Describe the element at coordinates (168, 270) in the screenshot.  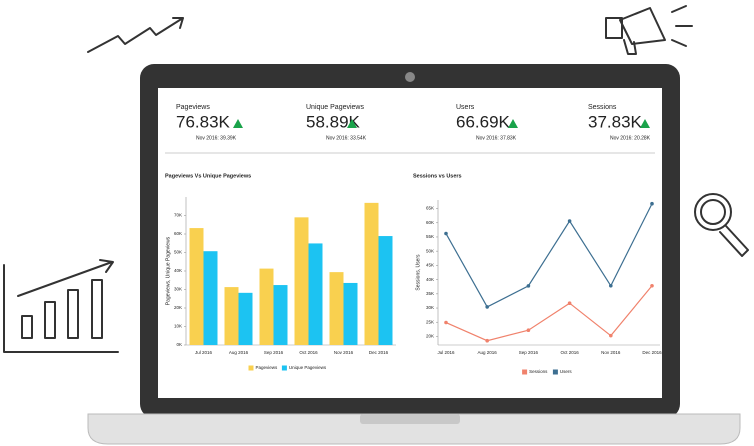
I see `y-axis-label: Pageviews, Unique Pageviews` at that location.